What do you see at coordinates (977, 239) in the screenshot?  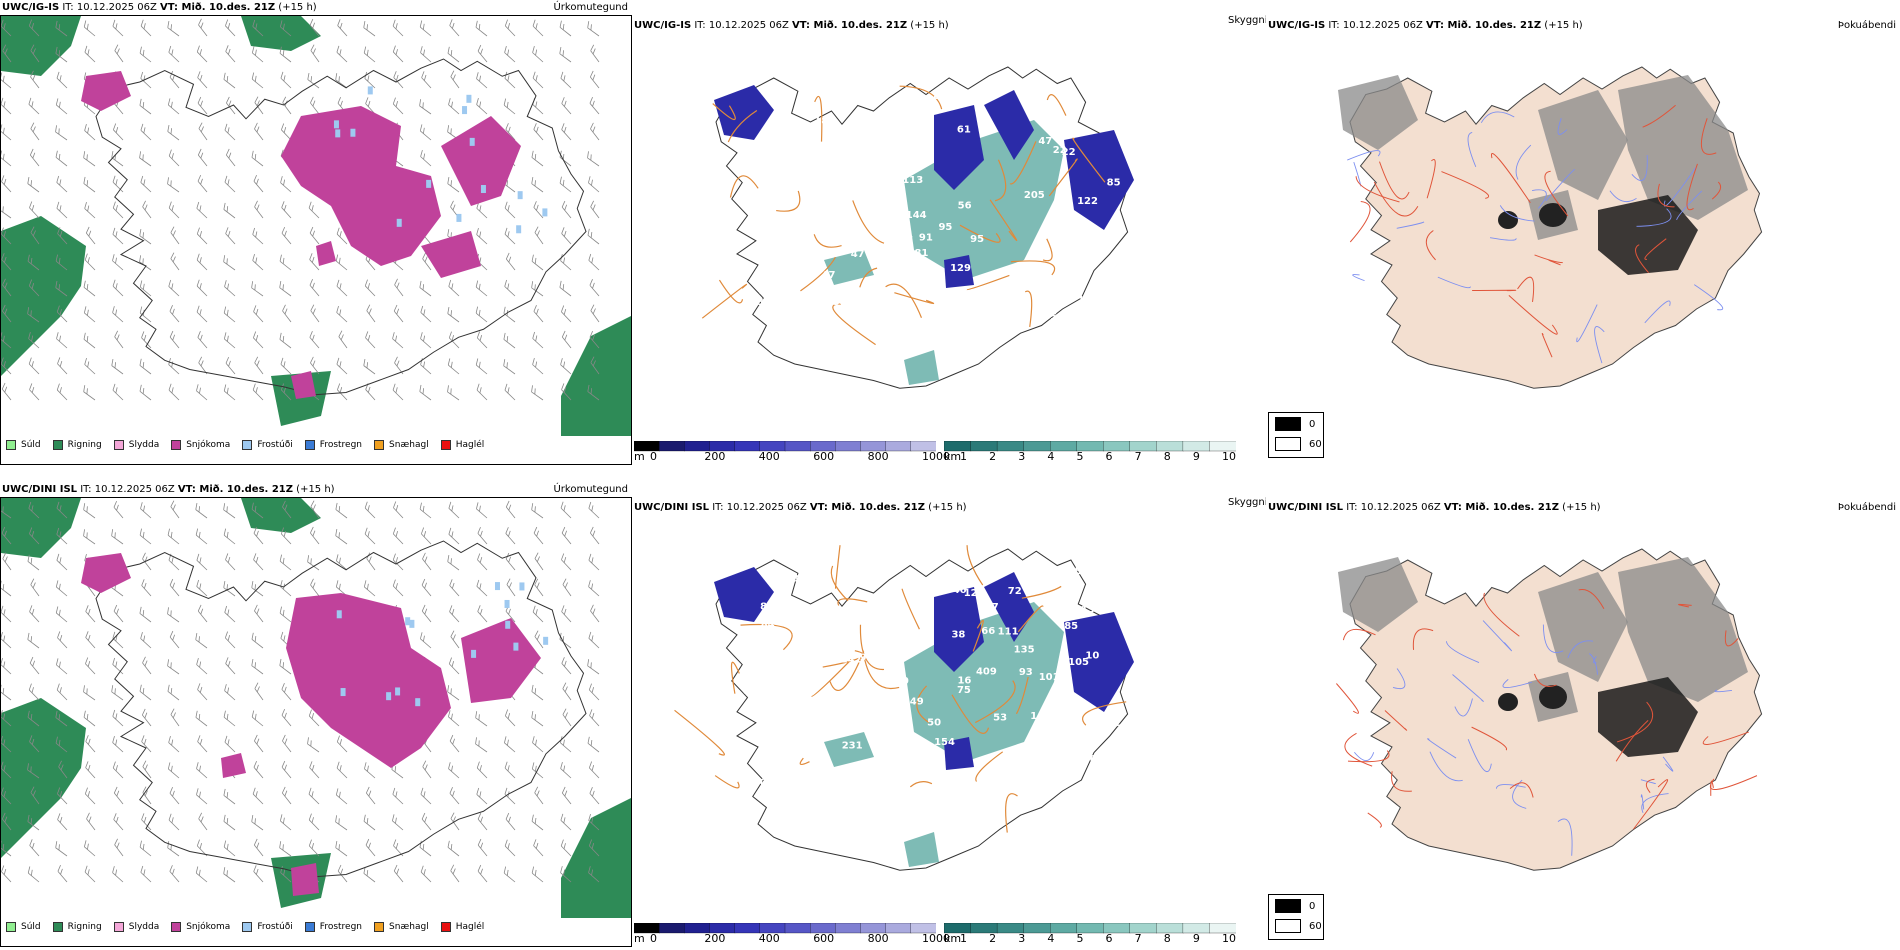 I see `visibility-value: 95` at bounding box center [977, 239].